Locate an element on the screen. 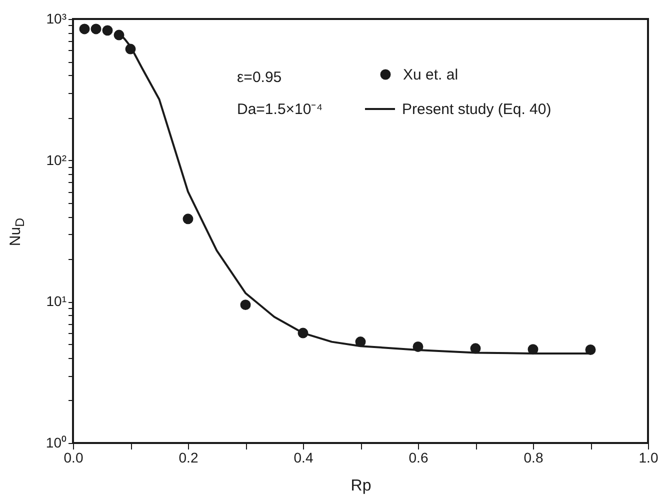 The width and height of the screenshot is (659, 501). x-tick-label: 0.2 is located at coordinates (188, 458).